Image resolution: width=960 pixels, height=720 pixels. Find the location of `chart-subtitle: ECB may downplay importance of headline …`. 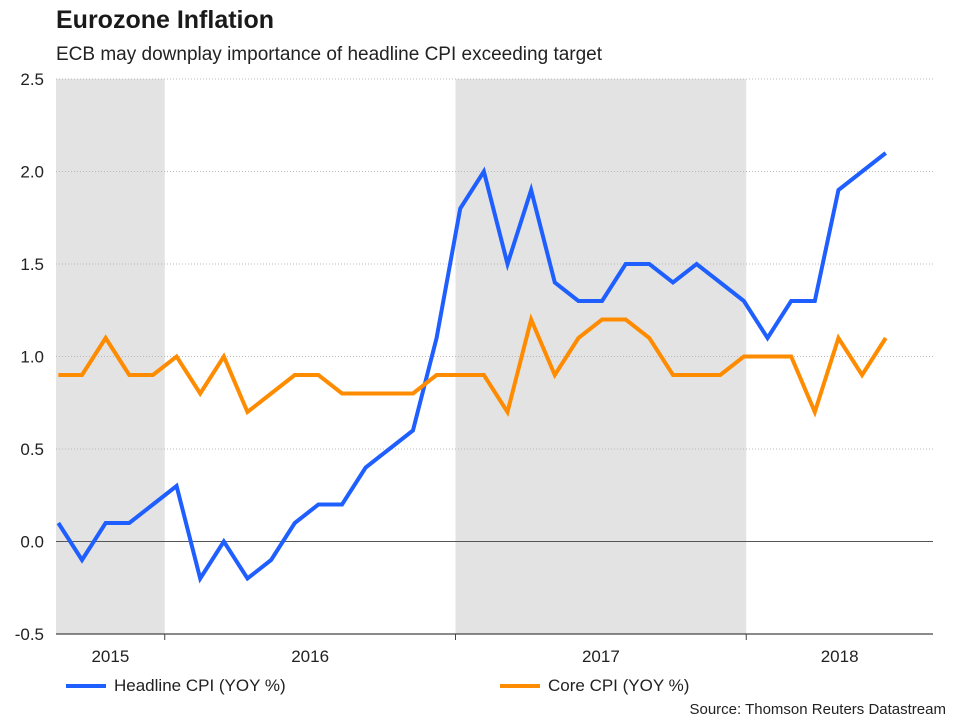

chart-subtitle: ECB may downplay importance of headline … is located at coordinates (329, 54).